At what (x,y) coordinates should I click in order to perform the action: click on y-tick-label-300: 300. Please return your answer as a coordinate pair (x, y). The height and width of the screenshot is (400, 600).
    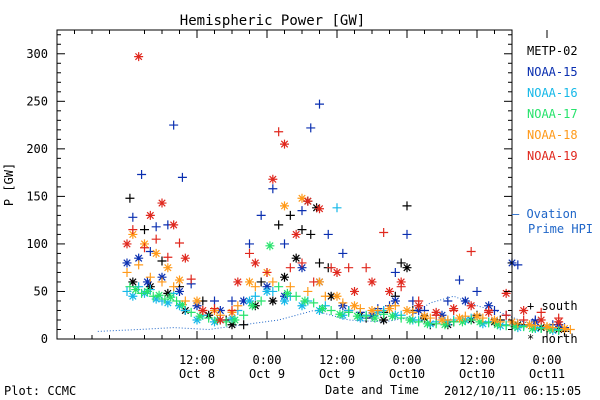
    Looking at the image, I should click on (37, 54).